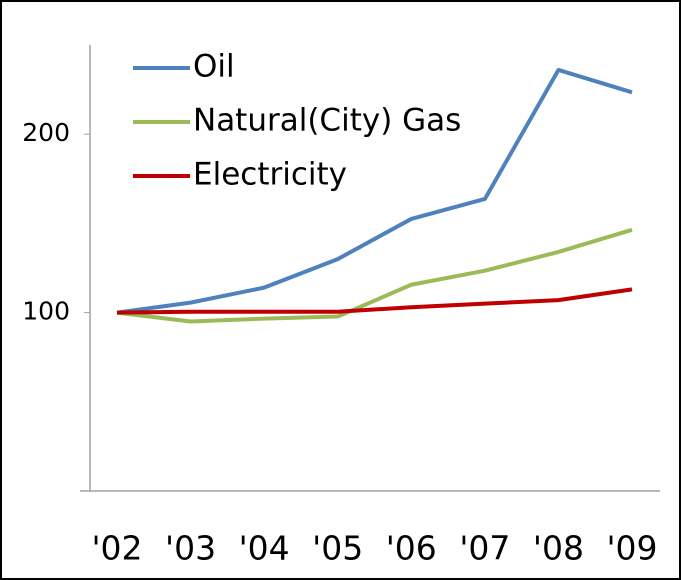  I want to click on x-tick-label: '05, so click(337, 548).